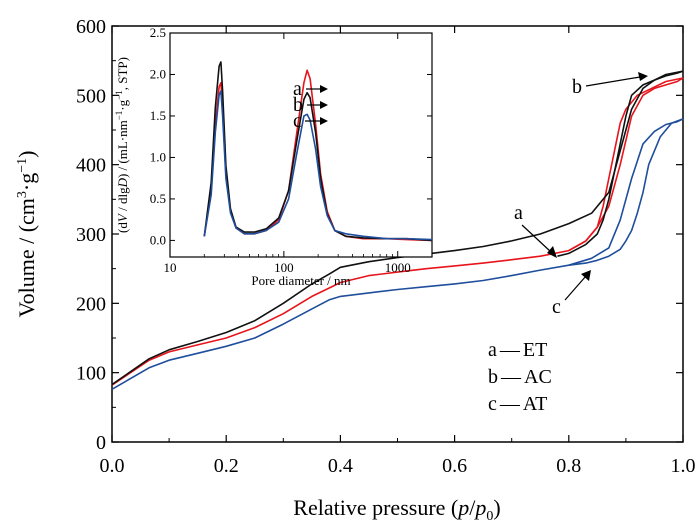  I want to click on inset-y-tick-label: 2.0, so click(158, 73).